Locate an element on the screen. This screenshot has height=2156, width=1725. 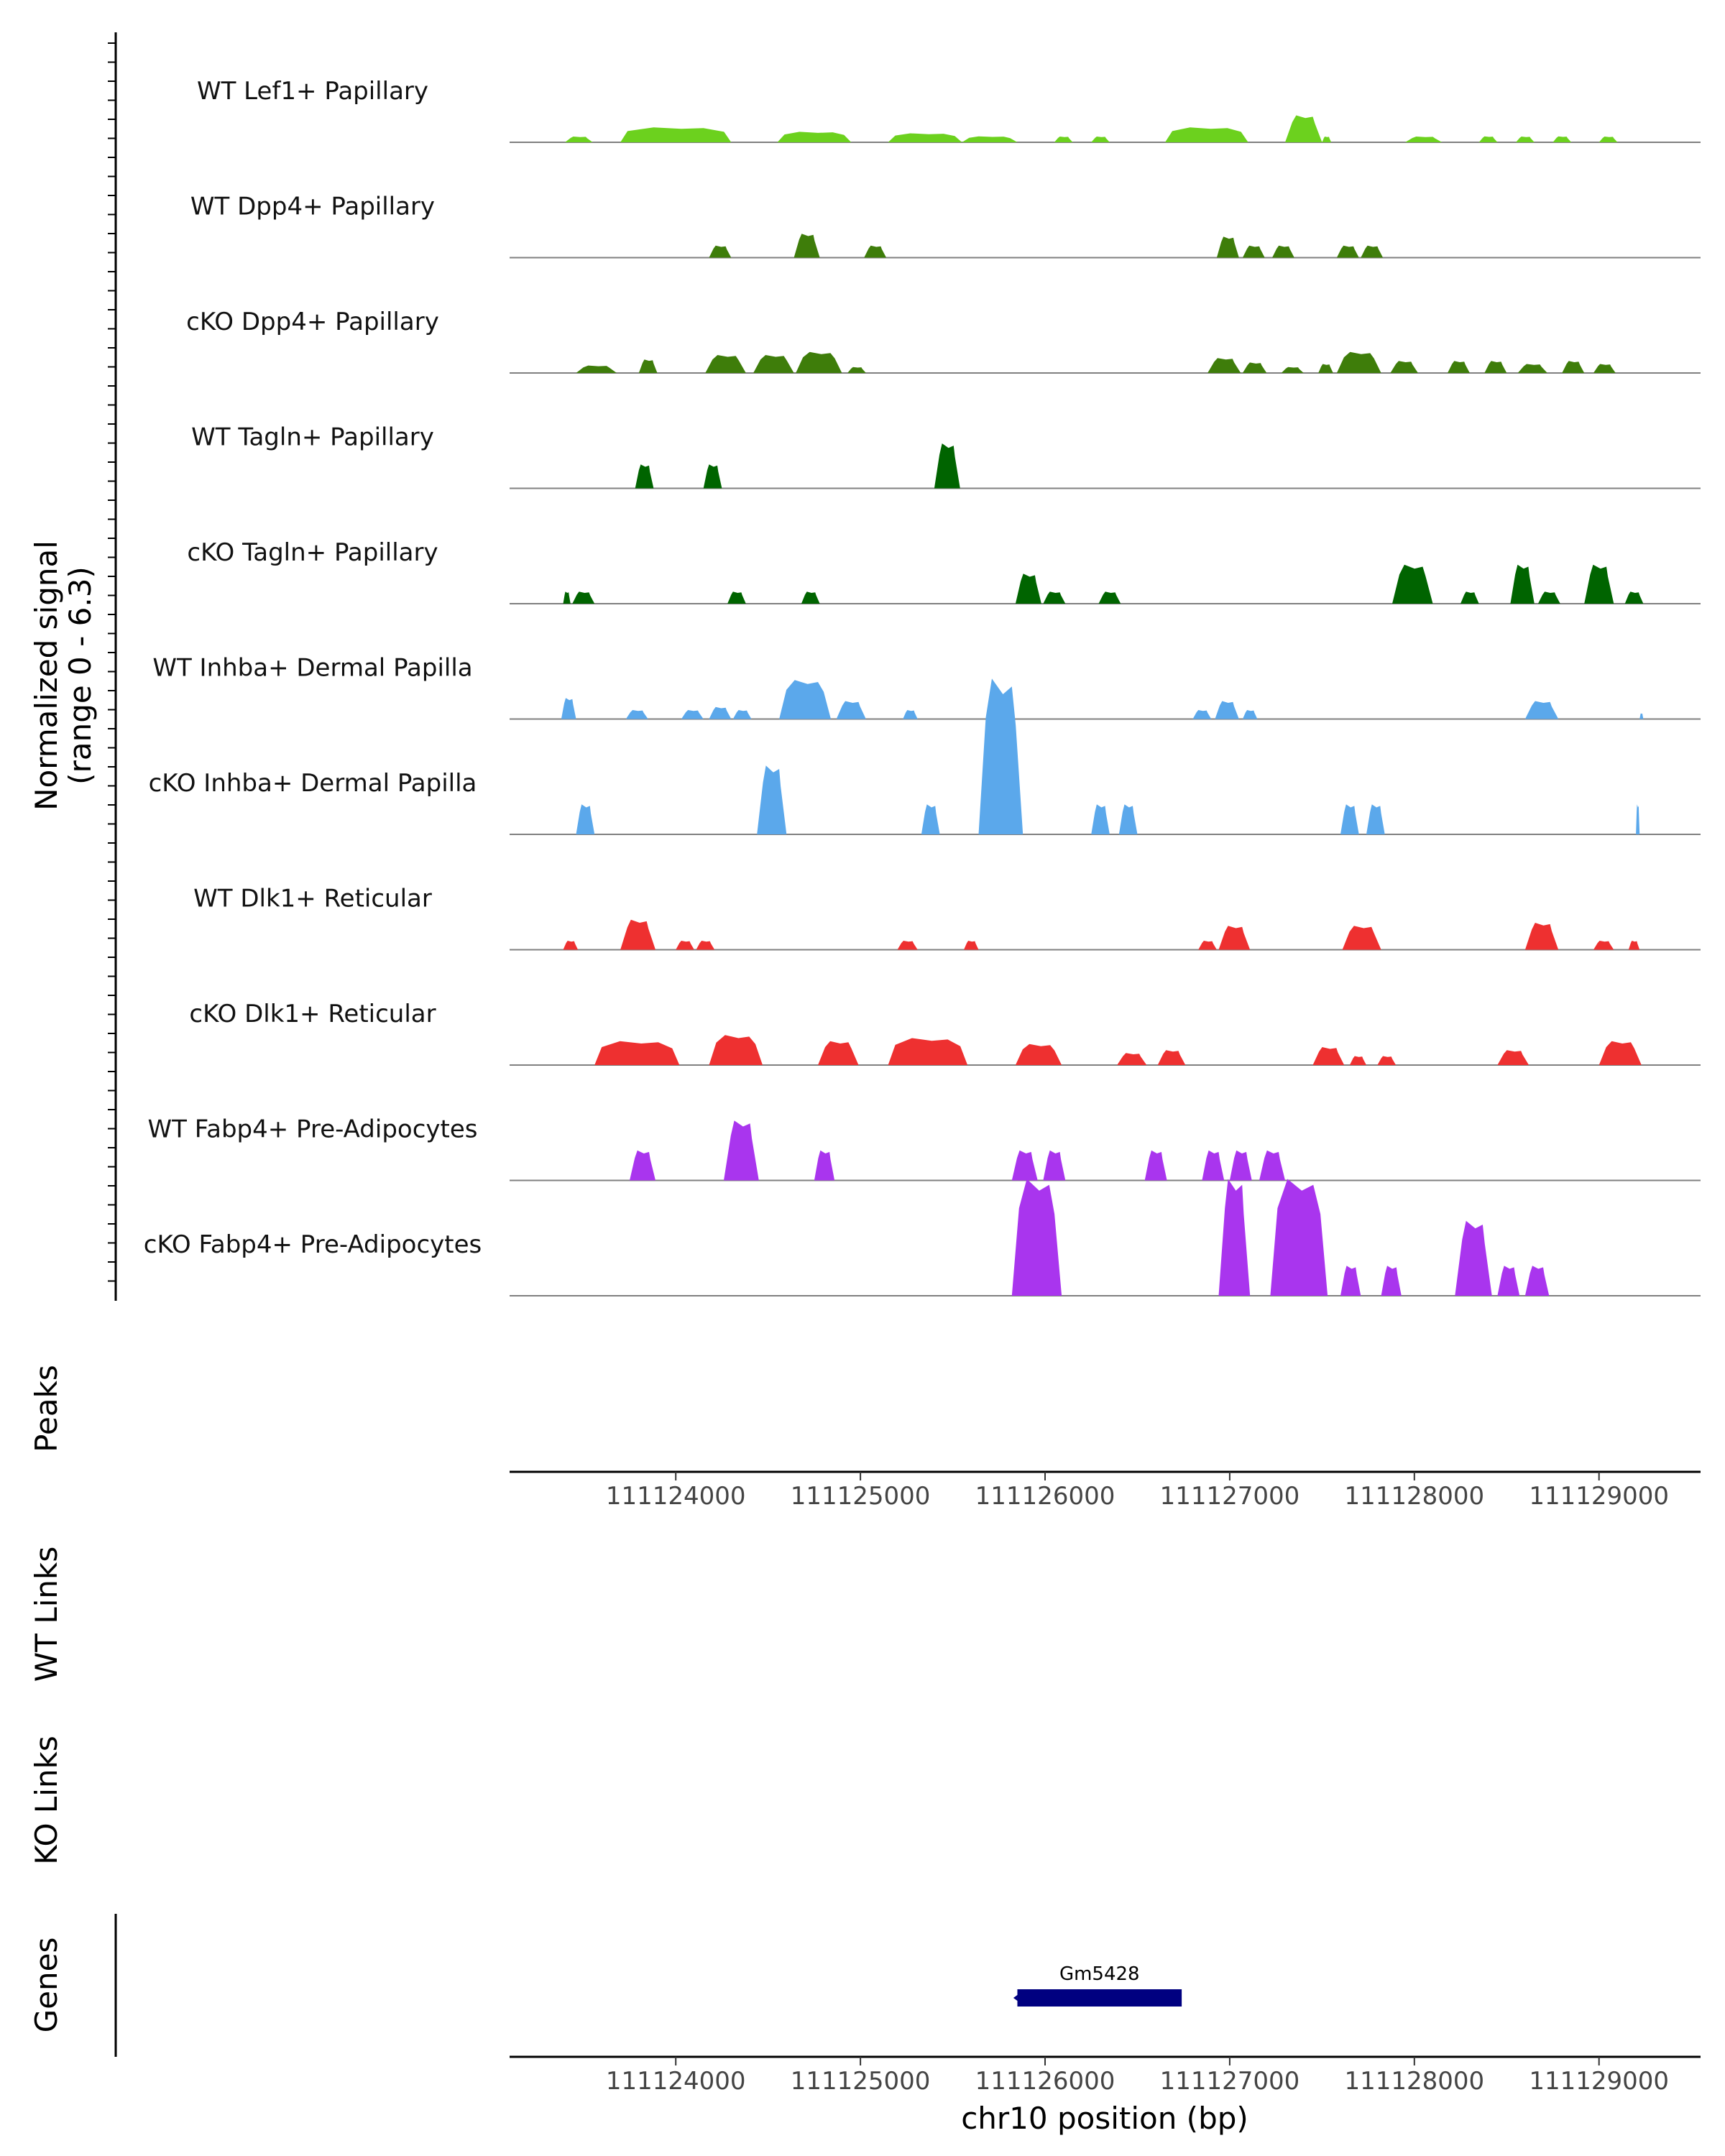
track-5: WT Inhba+ Dermal Papilla is located at coordinates (926, 687).